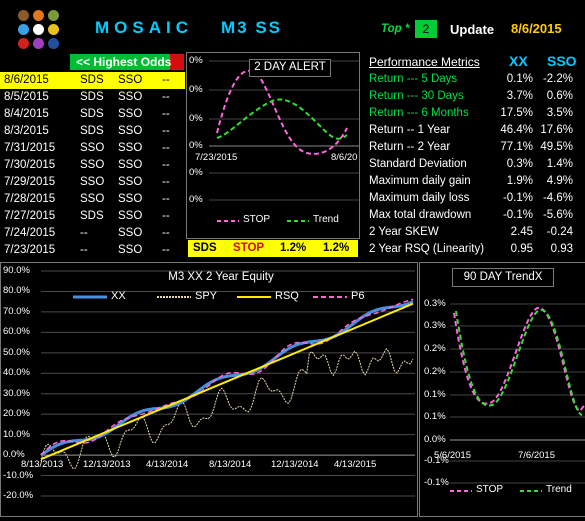 The image size is (585, 521). I want to click on equity-spy-line, so click(227, 409).